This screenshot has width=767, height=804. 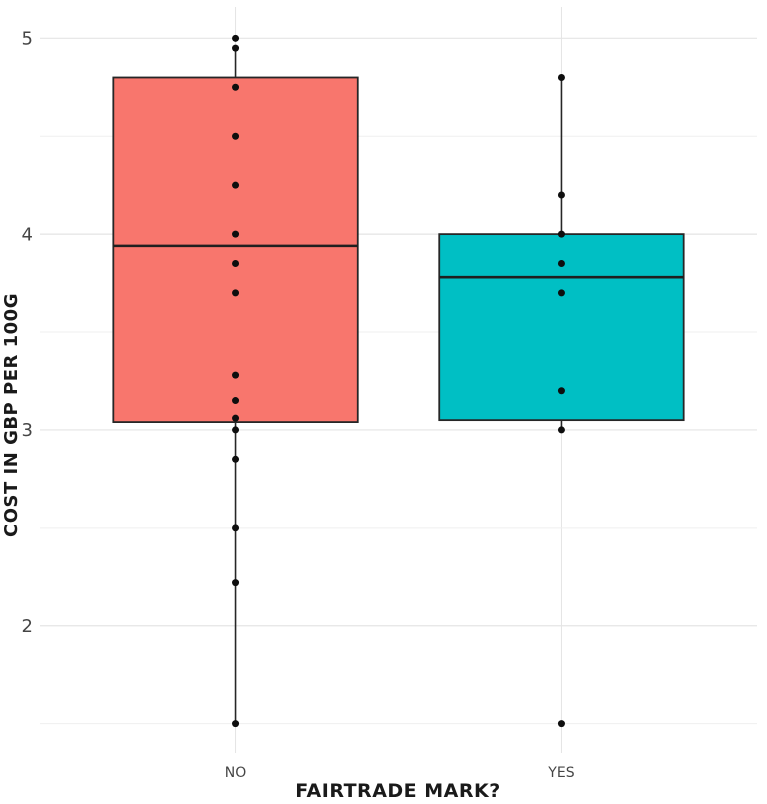 I want to click on y-tick-label: 2, so click(x=27, y=626).